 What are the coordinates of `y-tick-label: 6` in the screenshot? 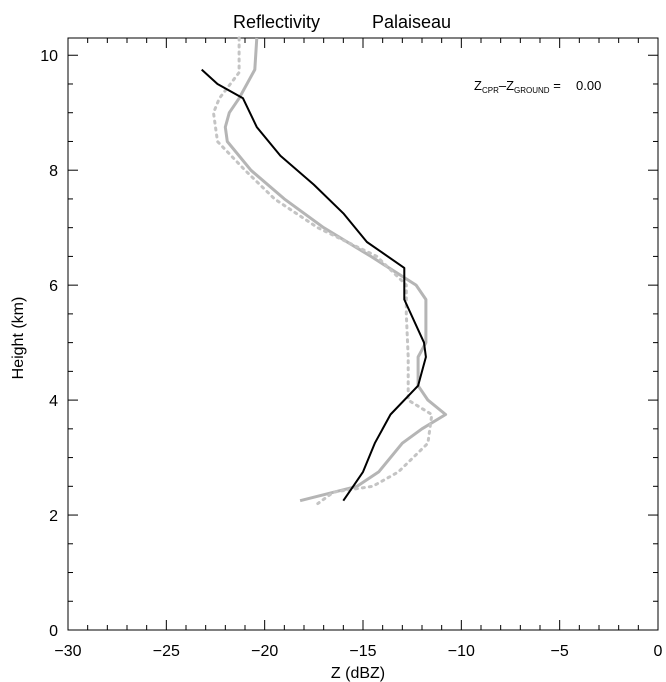 It's located at (53, 286).